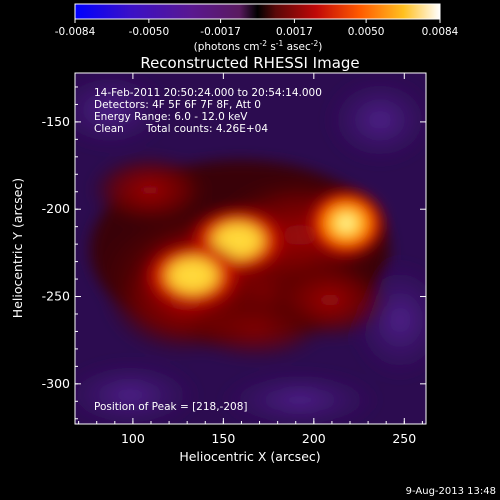 The image size is (500, 500). I want to click on colorbar-tick-label: -0.0017, so click(220, 32).